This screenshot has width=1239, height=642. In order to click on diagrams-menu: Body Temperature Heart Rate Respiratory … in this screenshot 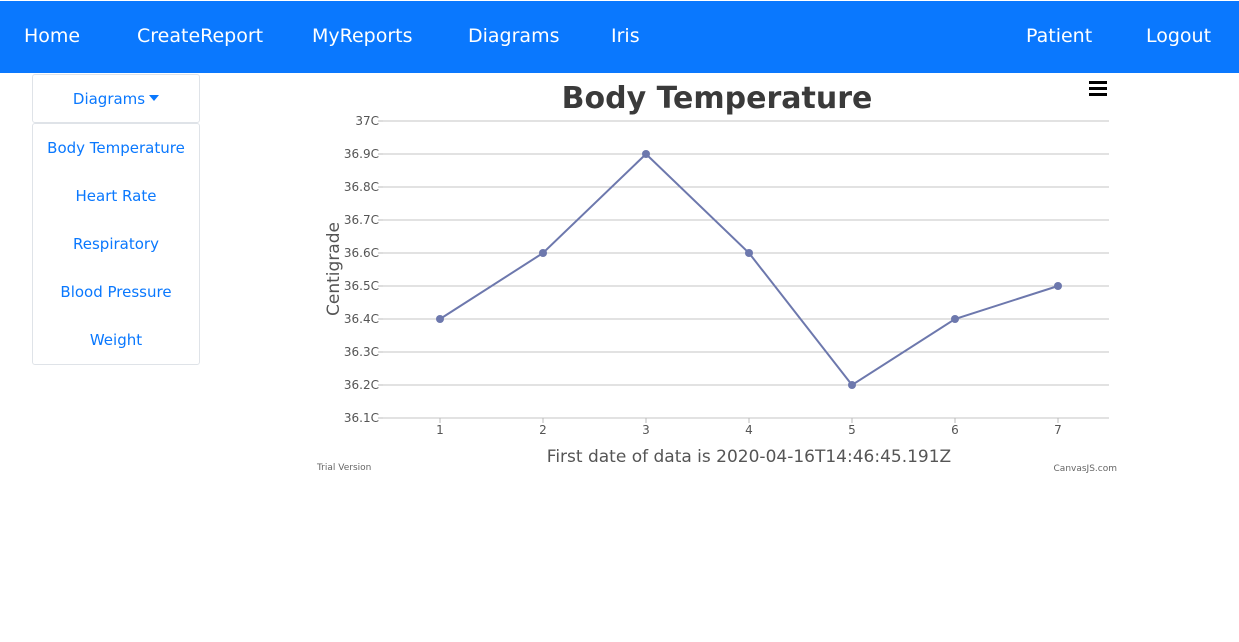, I will do `click(116, 244)`.